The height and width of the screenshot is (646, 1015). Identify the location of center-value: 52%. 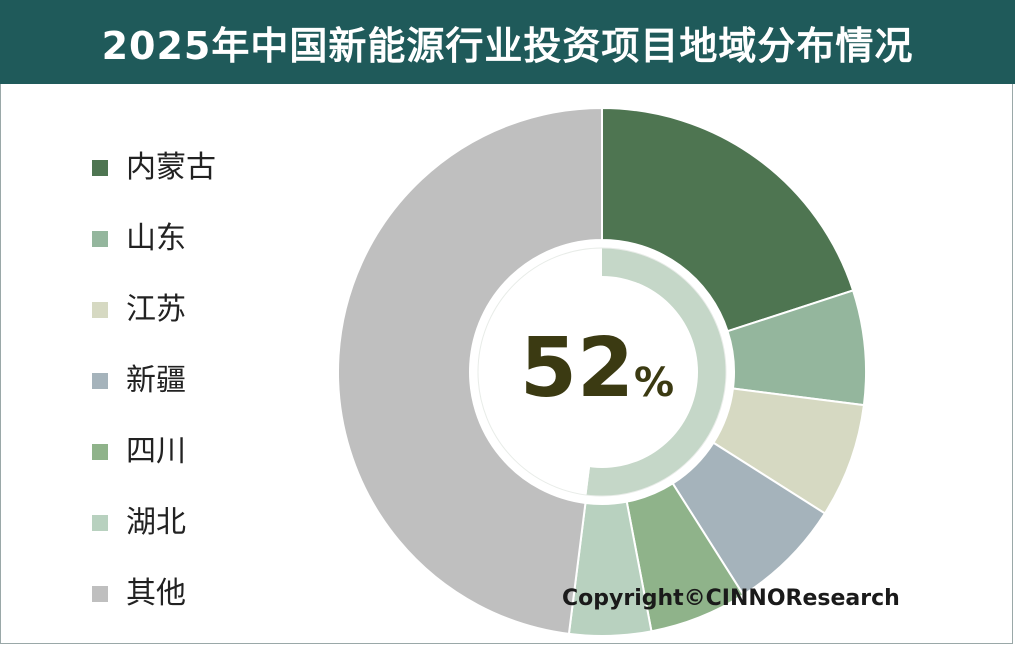
(597, 369).